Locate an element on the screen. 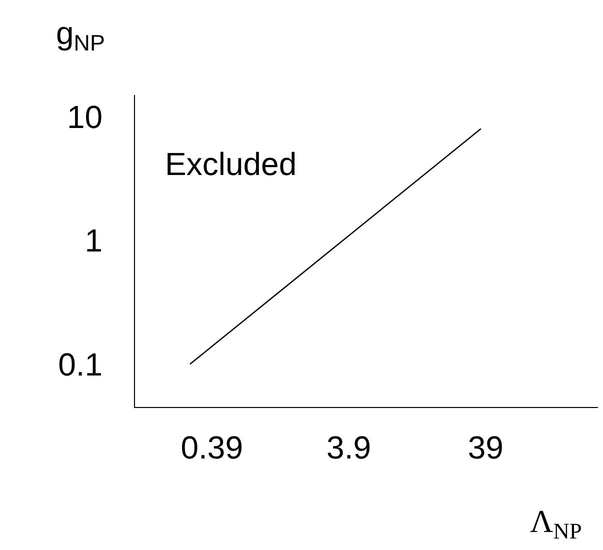 The image size is (603, 550). y-tick-label: 10 is located at coordinates (85, 116).